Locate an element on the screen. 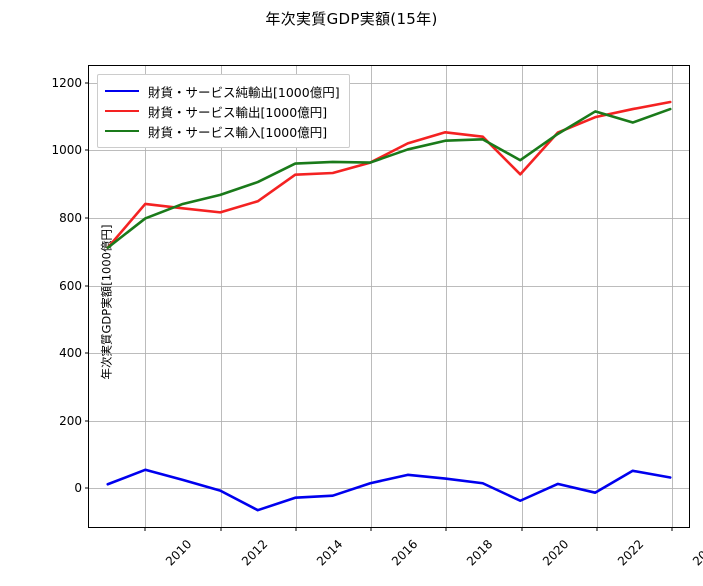  x-tick-label: 2024 is located at coordinates (696, 553).